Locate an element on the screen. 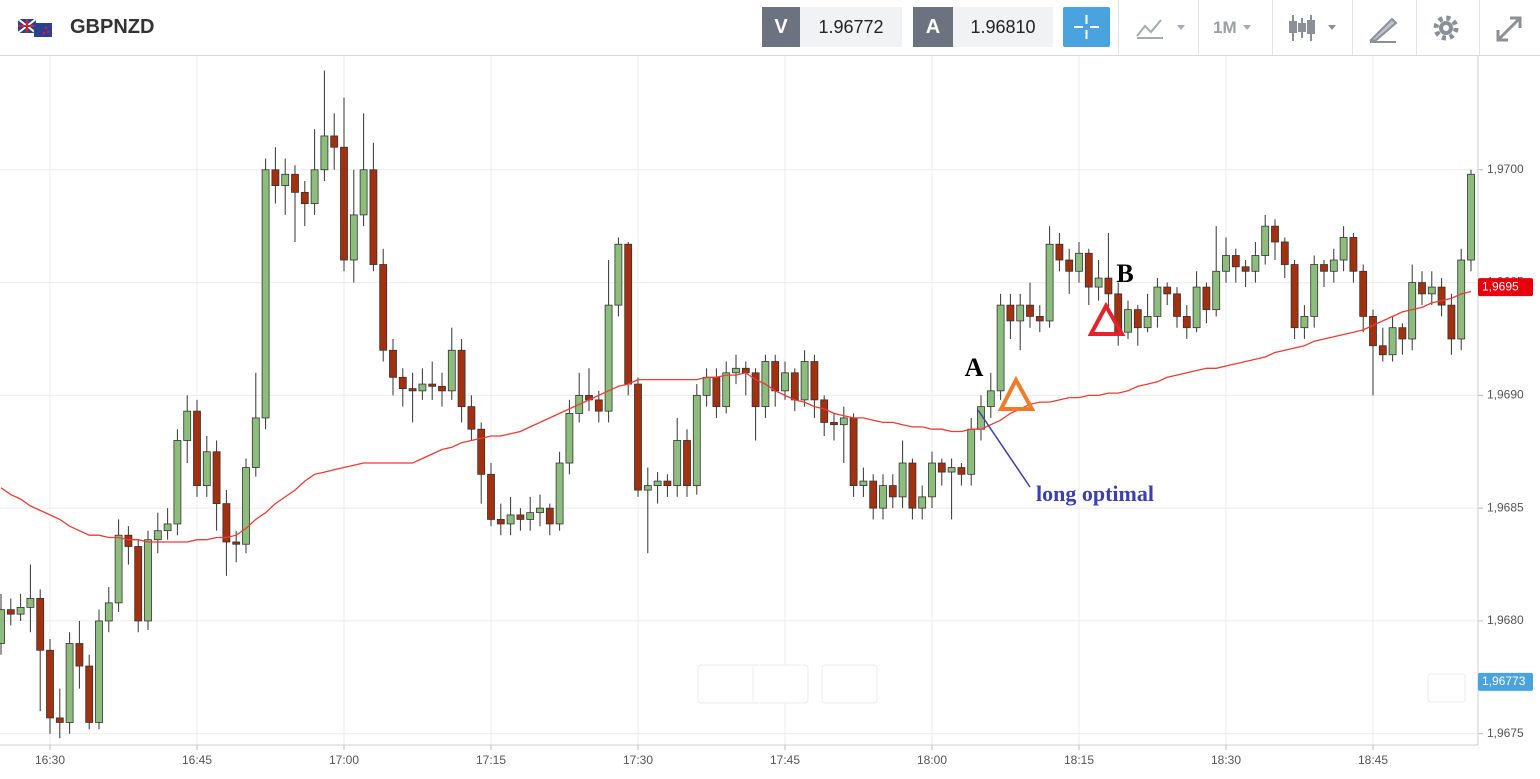 The height and width of the screenshot is (779, 1540). x-tick-label: 18:30 is located at coordinates (1226, 760).